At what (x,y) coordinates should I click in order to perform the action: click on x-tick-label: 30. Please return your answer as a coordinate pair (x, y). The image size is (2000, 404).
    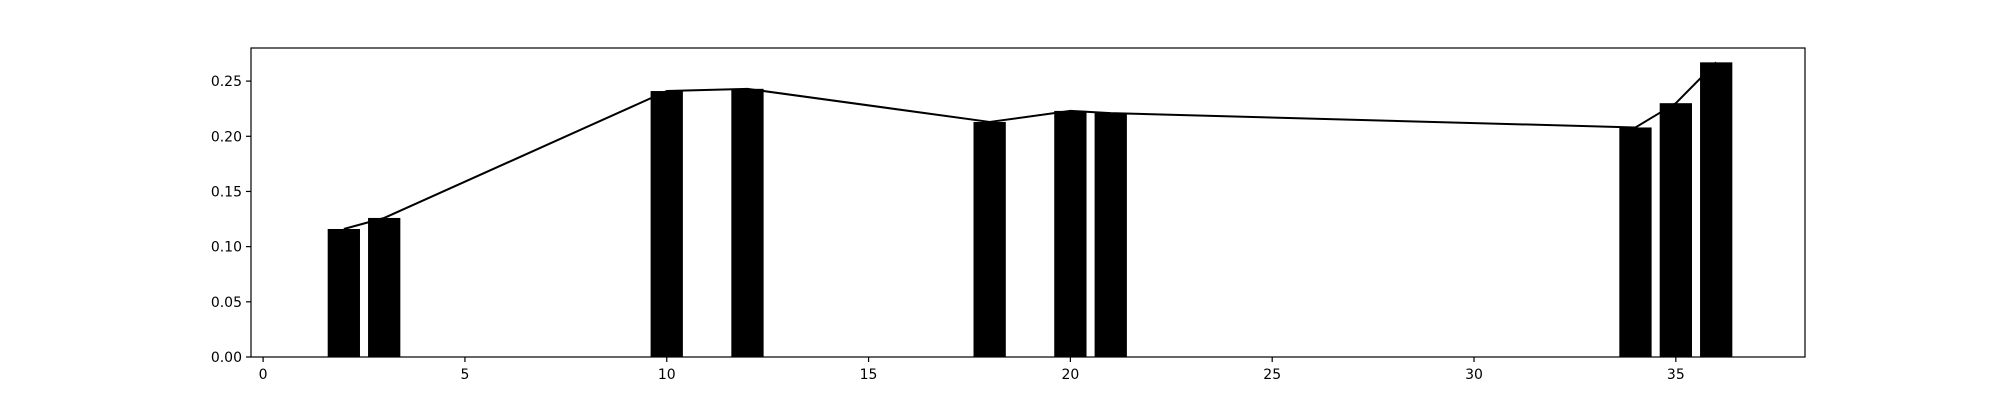
    Looking at the image, I should click on (1474, 375).